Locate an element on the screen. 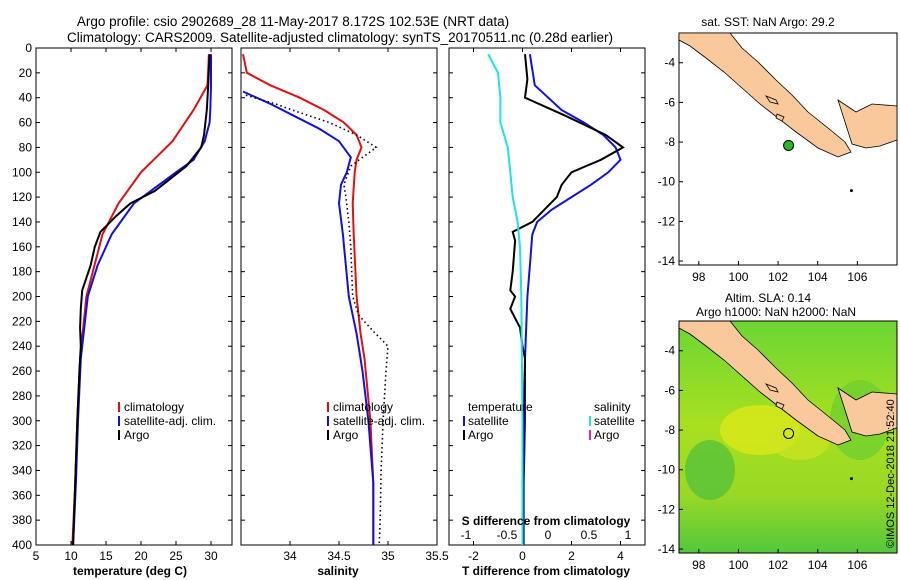  x-tick-label: 34 is located at coordinates (290, 556).